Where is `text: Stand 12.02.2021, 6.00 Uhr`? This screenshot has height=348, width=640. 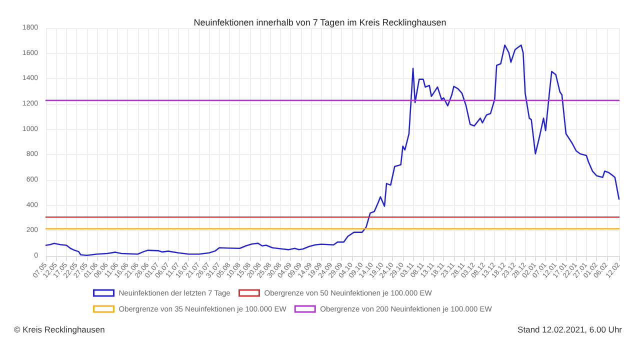
text: Stand 12.02.2021, 6.00 Uhr is located at coordinates (570, 329).